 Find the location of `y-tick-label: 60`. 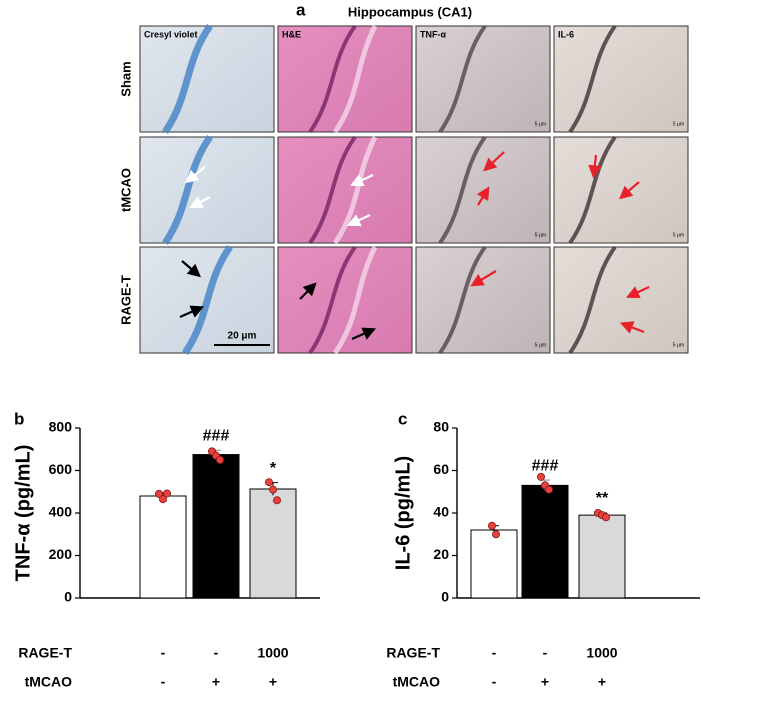

y-tick-label: 60 is located at coordinates (441, 469).